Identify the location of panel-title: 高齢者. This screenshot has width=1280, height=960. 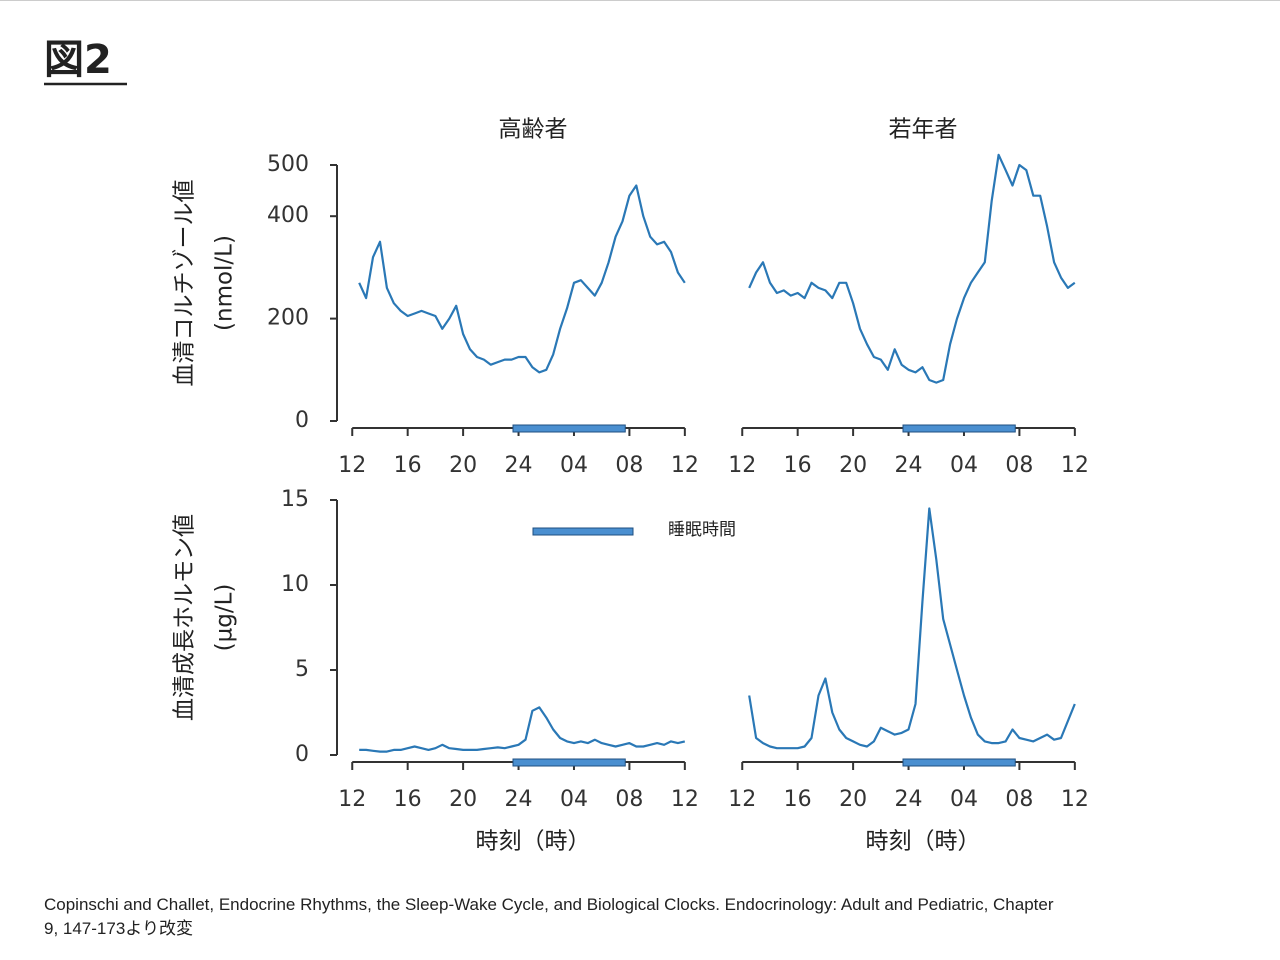
(533, 130).